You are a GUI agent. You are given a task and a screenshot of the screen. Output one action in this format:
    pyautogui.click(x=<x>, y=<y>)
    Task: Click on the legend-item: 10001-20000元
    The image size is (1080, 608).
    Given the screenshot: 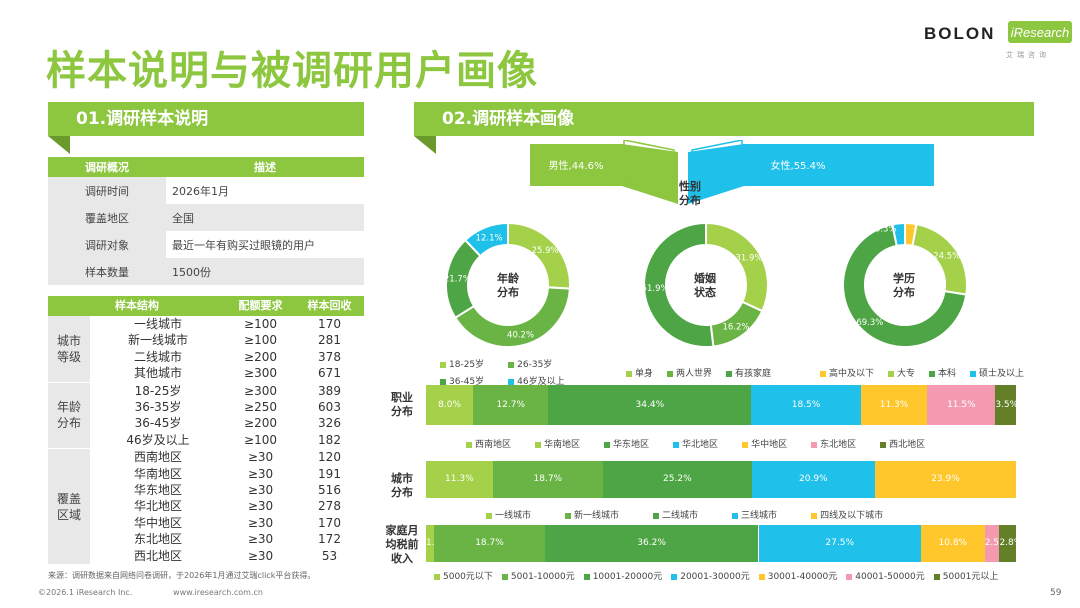 What is the action you would take?
    pyautogui.click(x=622, y=575)
    